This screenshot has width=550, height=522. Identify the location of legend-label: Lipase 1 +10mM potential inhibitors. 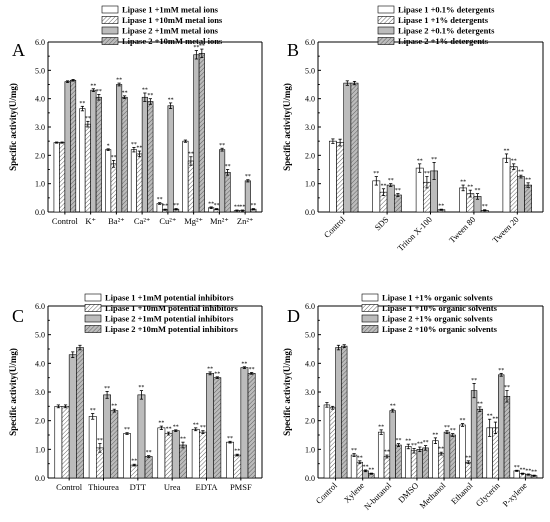
(172, 308).